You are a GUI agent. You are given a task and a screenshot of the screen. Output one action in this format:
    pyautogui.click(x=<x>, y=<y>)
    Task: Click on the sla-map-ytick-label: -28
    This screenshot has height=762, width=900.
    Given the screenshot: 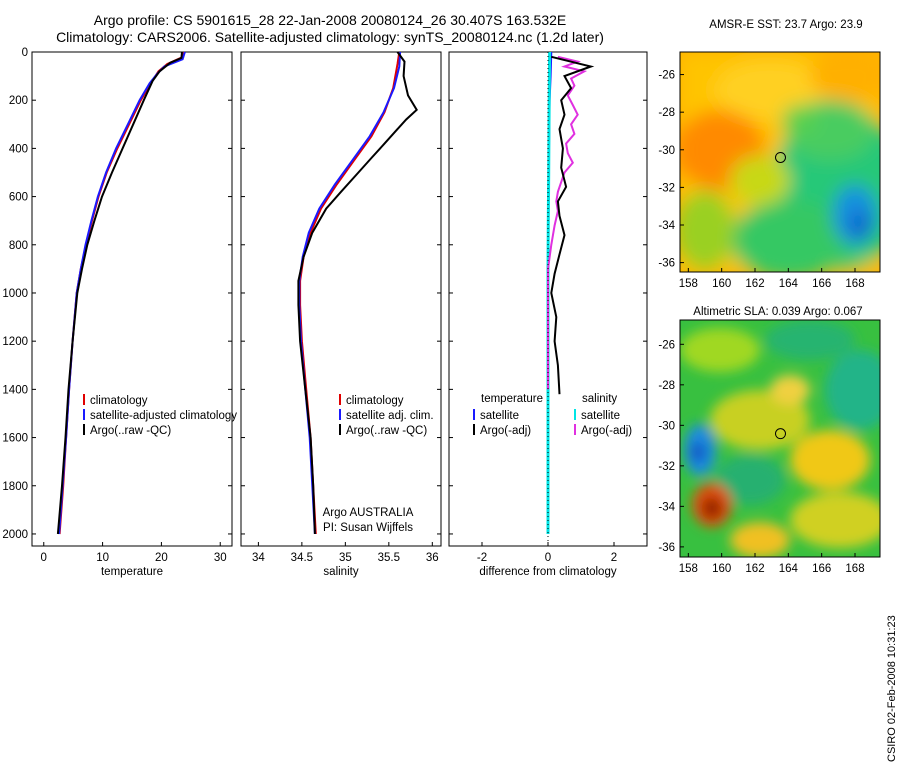 What is the action you would take?
    pyautogui.click(x=666, y=386)
    